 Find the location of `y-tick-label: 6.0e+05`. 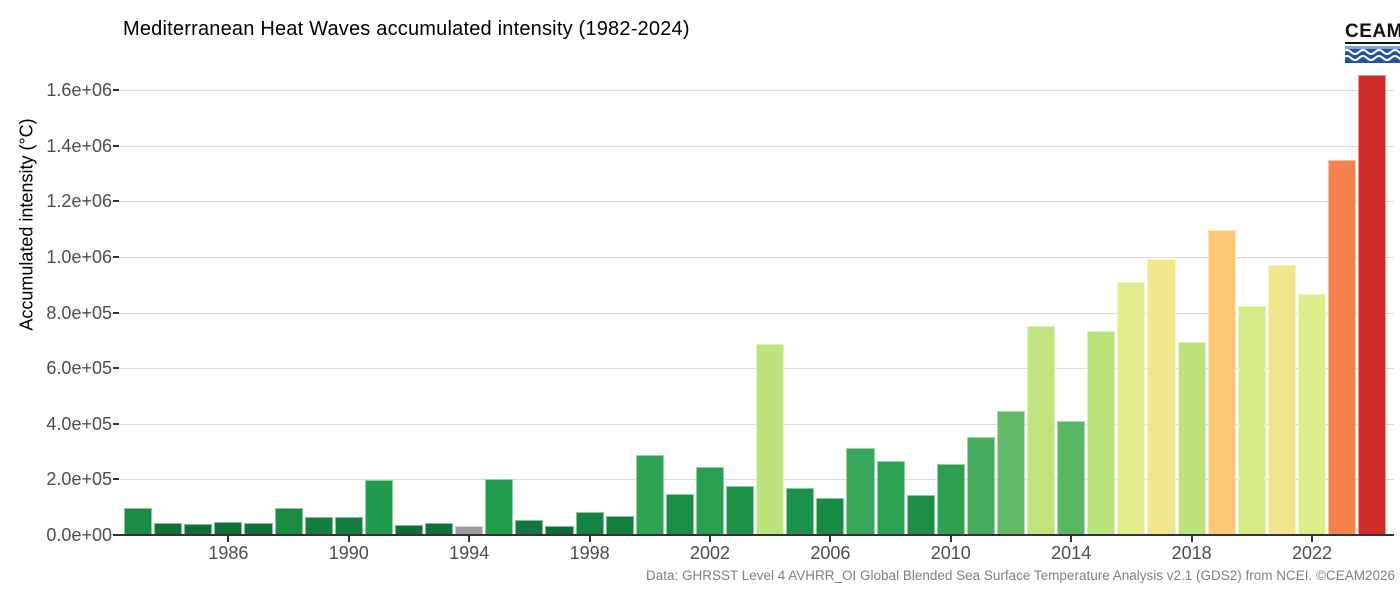

y-tick-label: 6.0e+05 is located at coordinates (79, 368).